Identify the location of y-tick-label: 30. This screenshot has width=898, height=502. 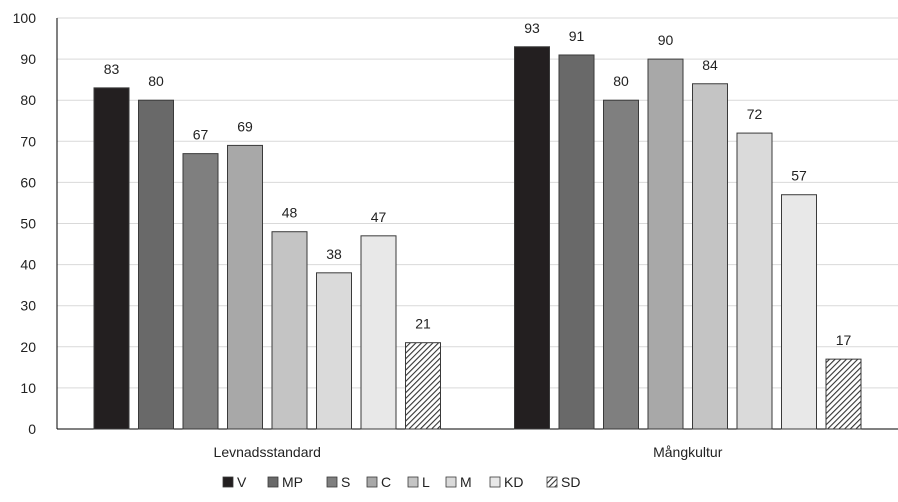
(28, 306).